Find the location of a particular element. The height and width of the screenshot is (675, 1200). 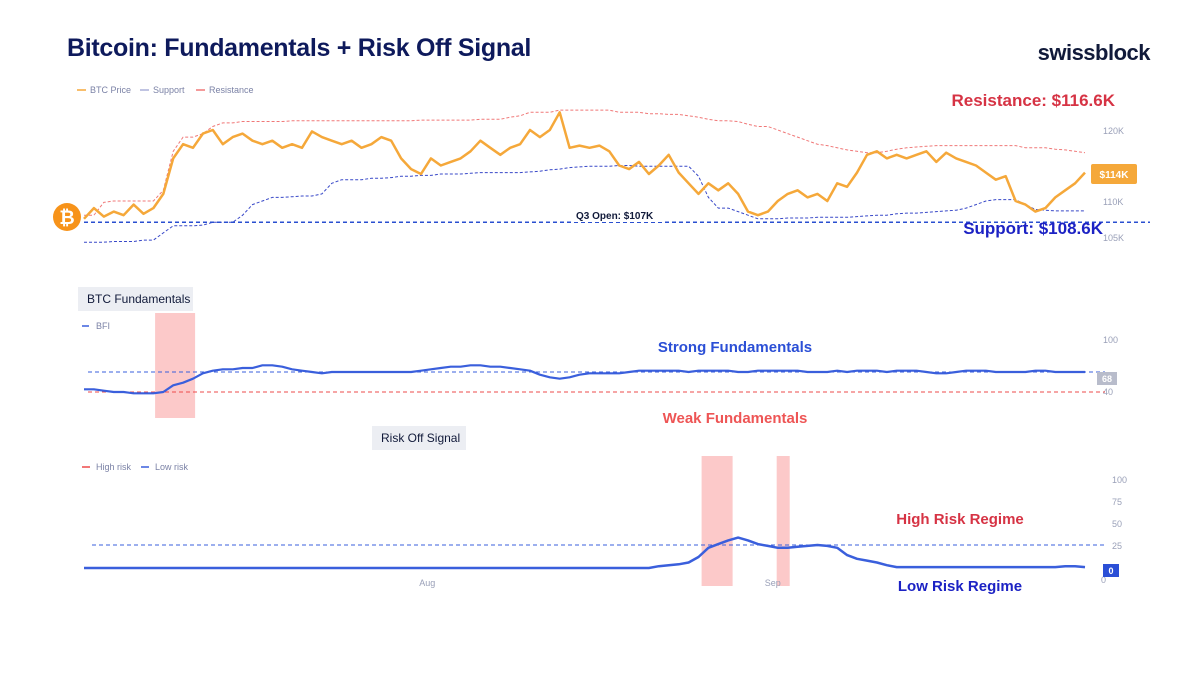

price-badge: $114K is located at coordinates (1115, 175).